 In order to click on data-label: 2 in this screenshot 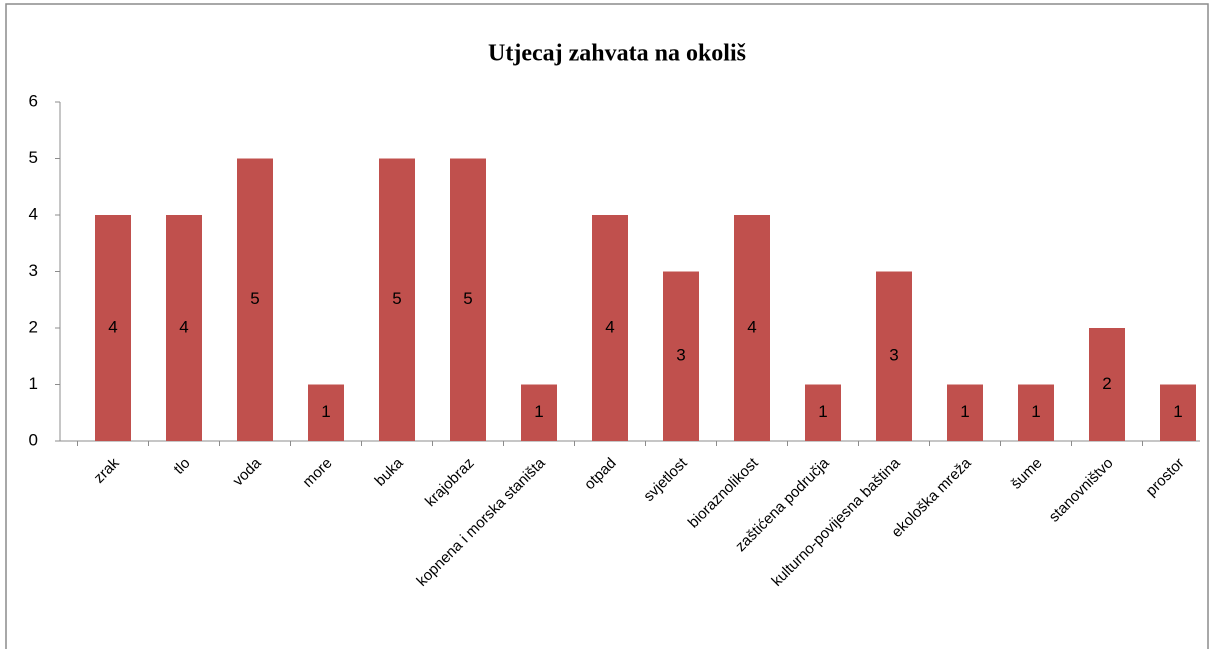, I will do `click(1106, 383)`.